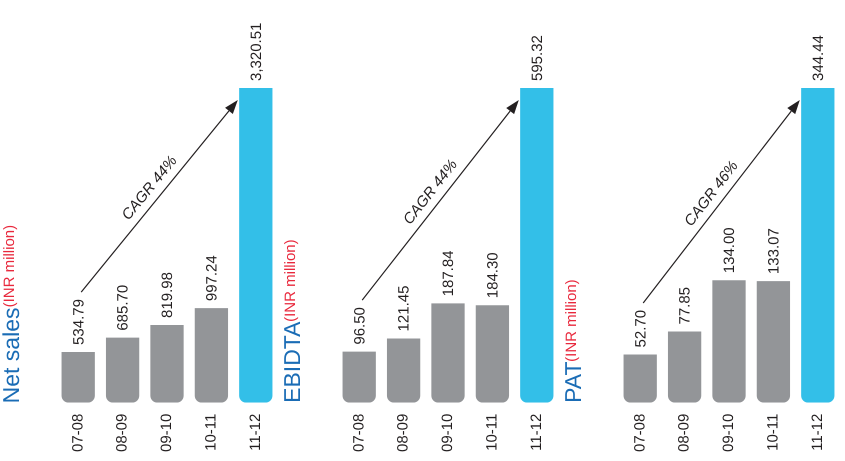 This screenshot has width=845, height=461. Describe the element at coordinates (359, 326) in the screenshot. I see `data-label: 96.50` at that location.